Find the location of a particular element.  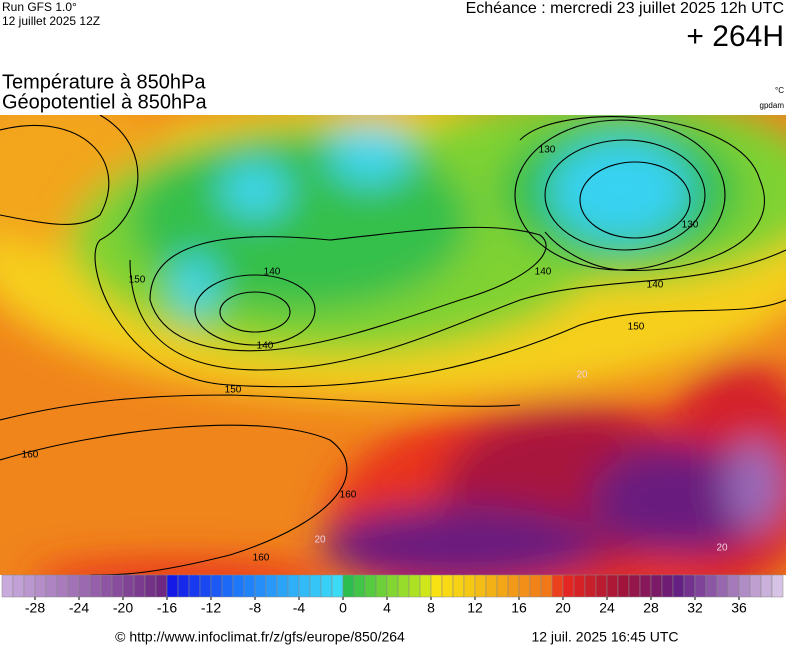

colorbar: -28 -24 -20 -16 -12 -8 -4 0 4 8 12 16 20 24 28 32 36 is located at coordinates (392, 595).